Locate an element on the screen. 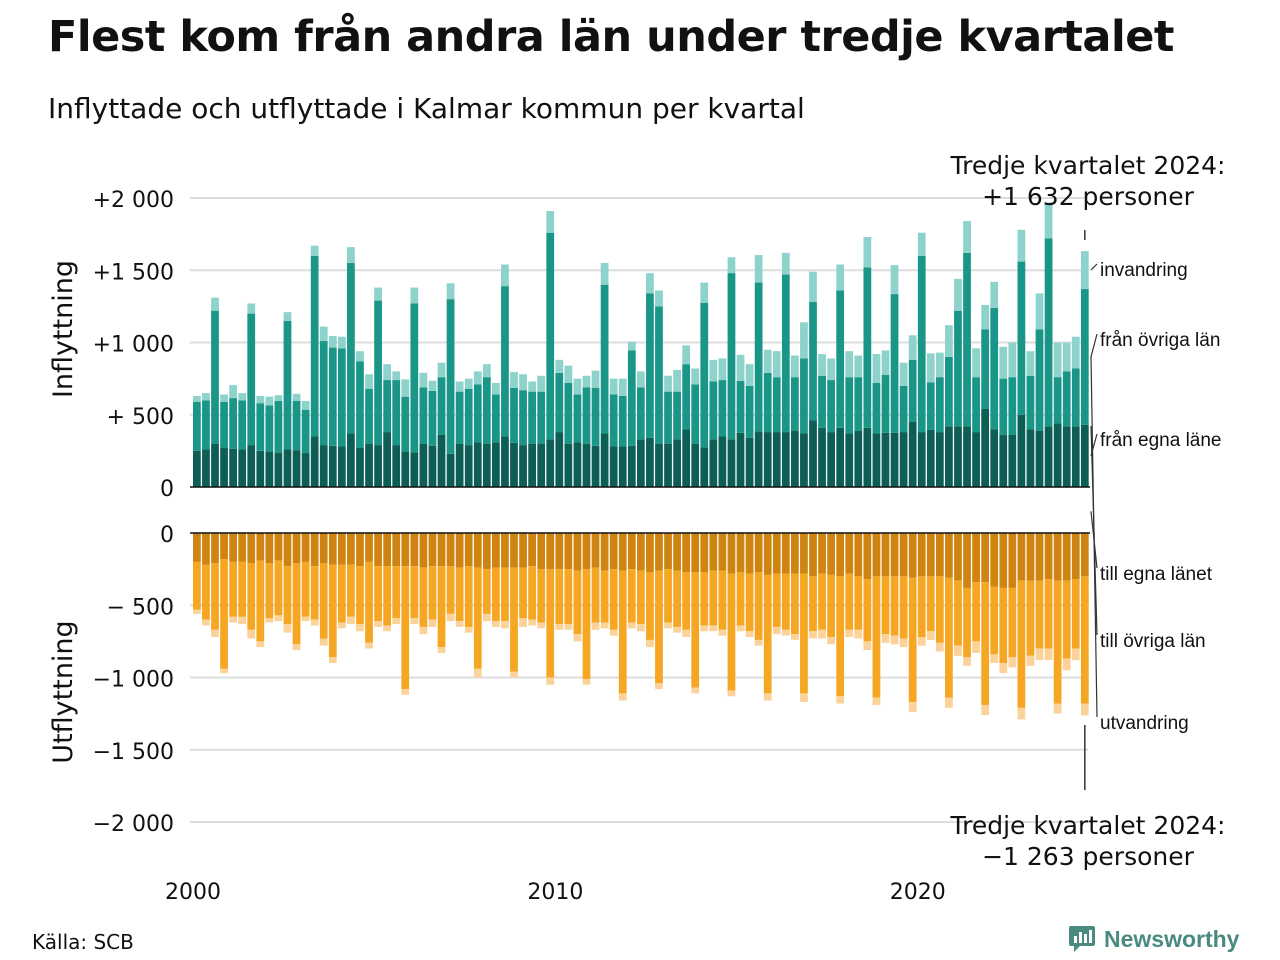 The width and height of the screenshot is (1280, 960). x-tick-label: 2010 is located at coordinates (555, 892).